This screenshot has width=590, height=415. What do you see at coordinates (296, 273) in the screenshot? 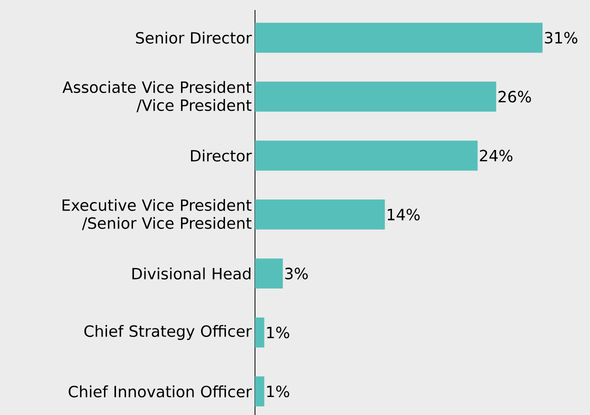
I see `data-label: 3%` at bounding box center [296, 273].